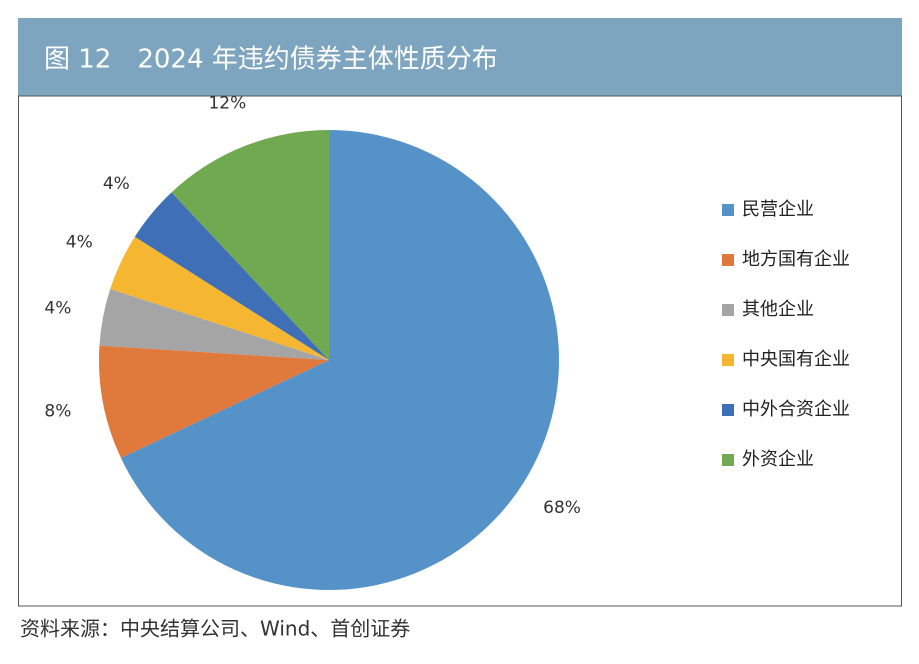  I want to click on legend-label: 其他企业, so click(778, 309).